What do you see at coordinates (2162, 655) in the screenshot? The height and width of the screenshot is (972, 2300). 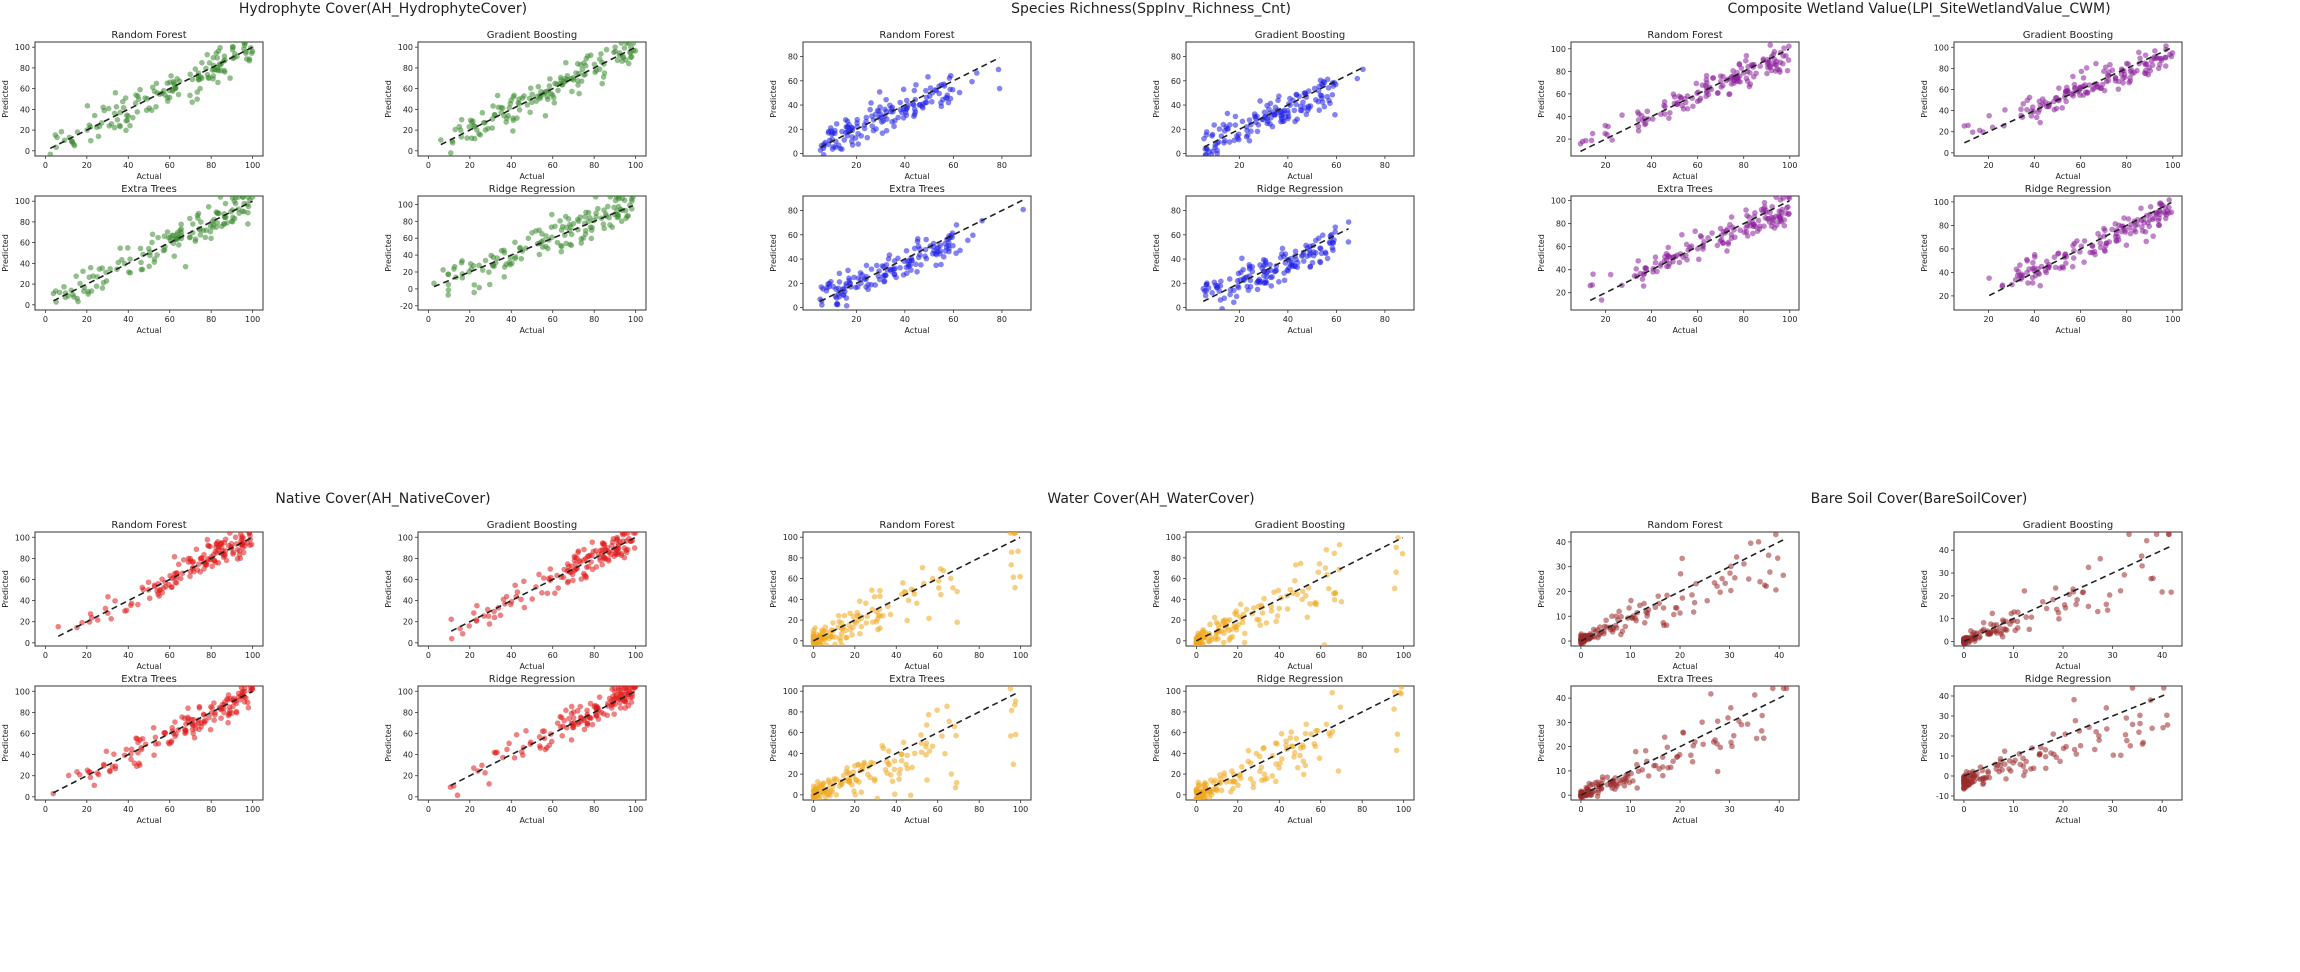 I see `x-tick-label: 40` at bounding box center [2162, 655].